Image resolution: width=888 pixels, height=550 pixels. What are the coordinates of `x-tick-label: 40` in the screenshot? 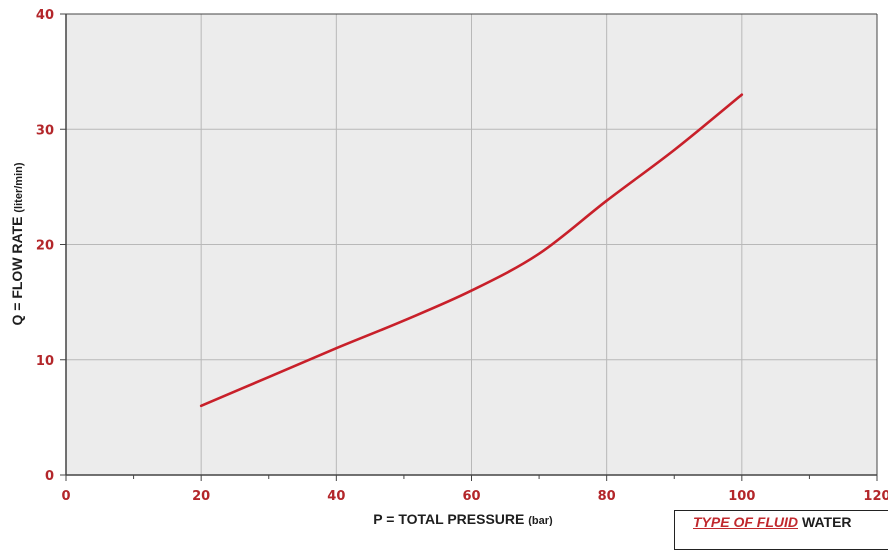 It's located at (336, 496).